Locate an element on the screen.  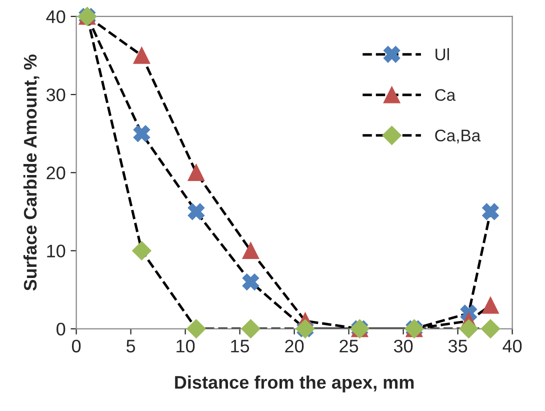
legend-label: Ul is located at coordinates (442, 54).